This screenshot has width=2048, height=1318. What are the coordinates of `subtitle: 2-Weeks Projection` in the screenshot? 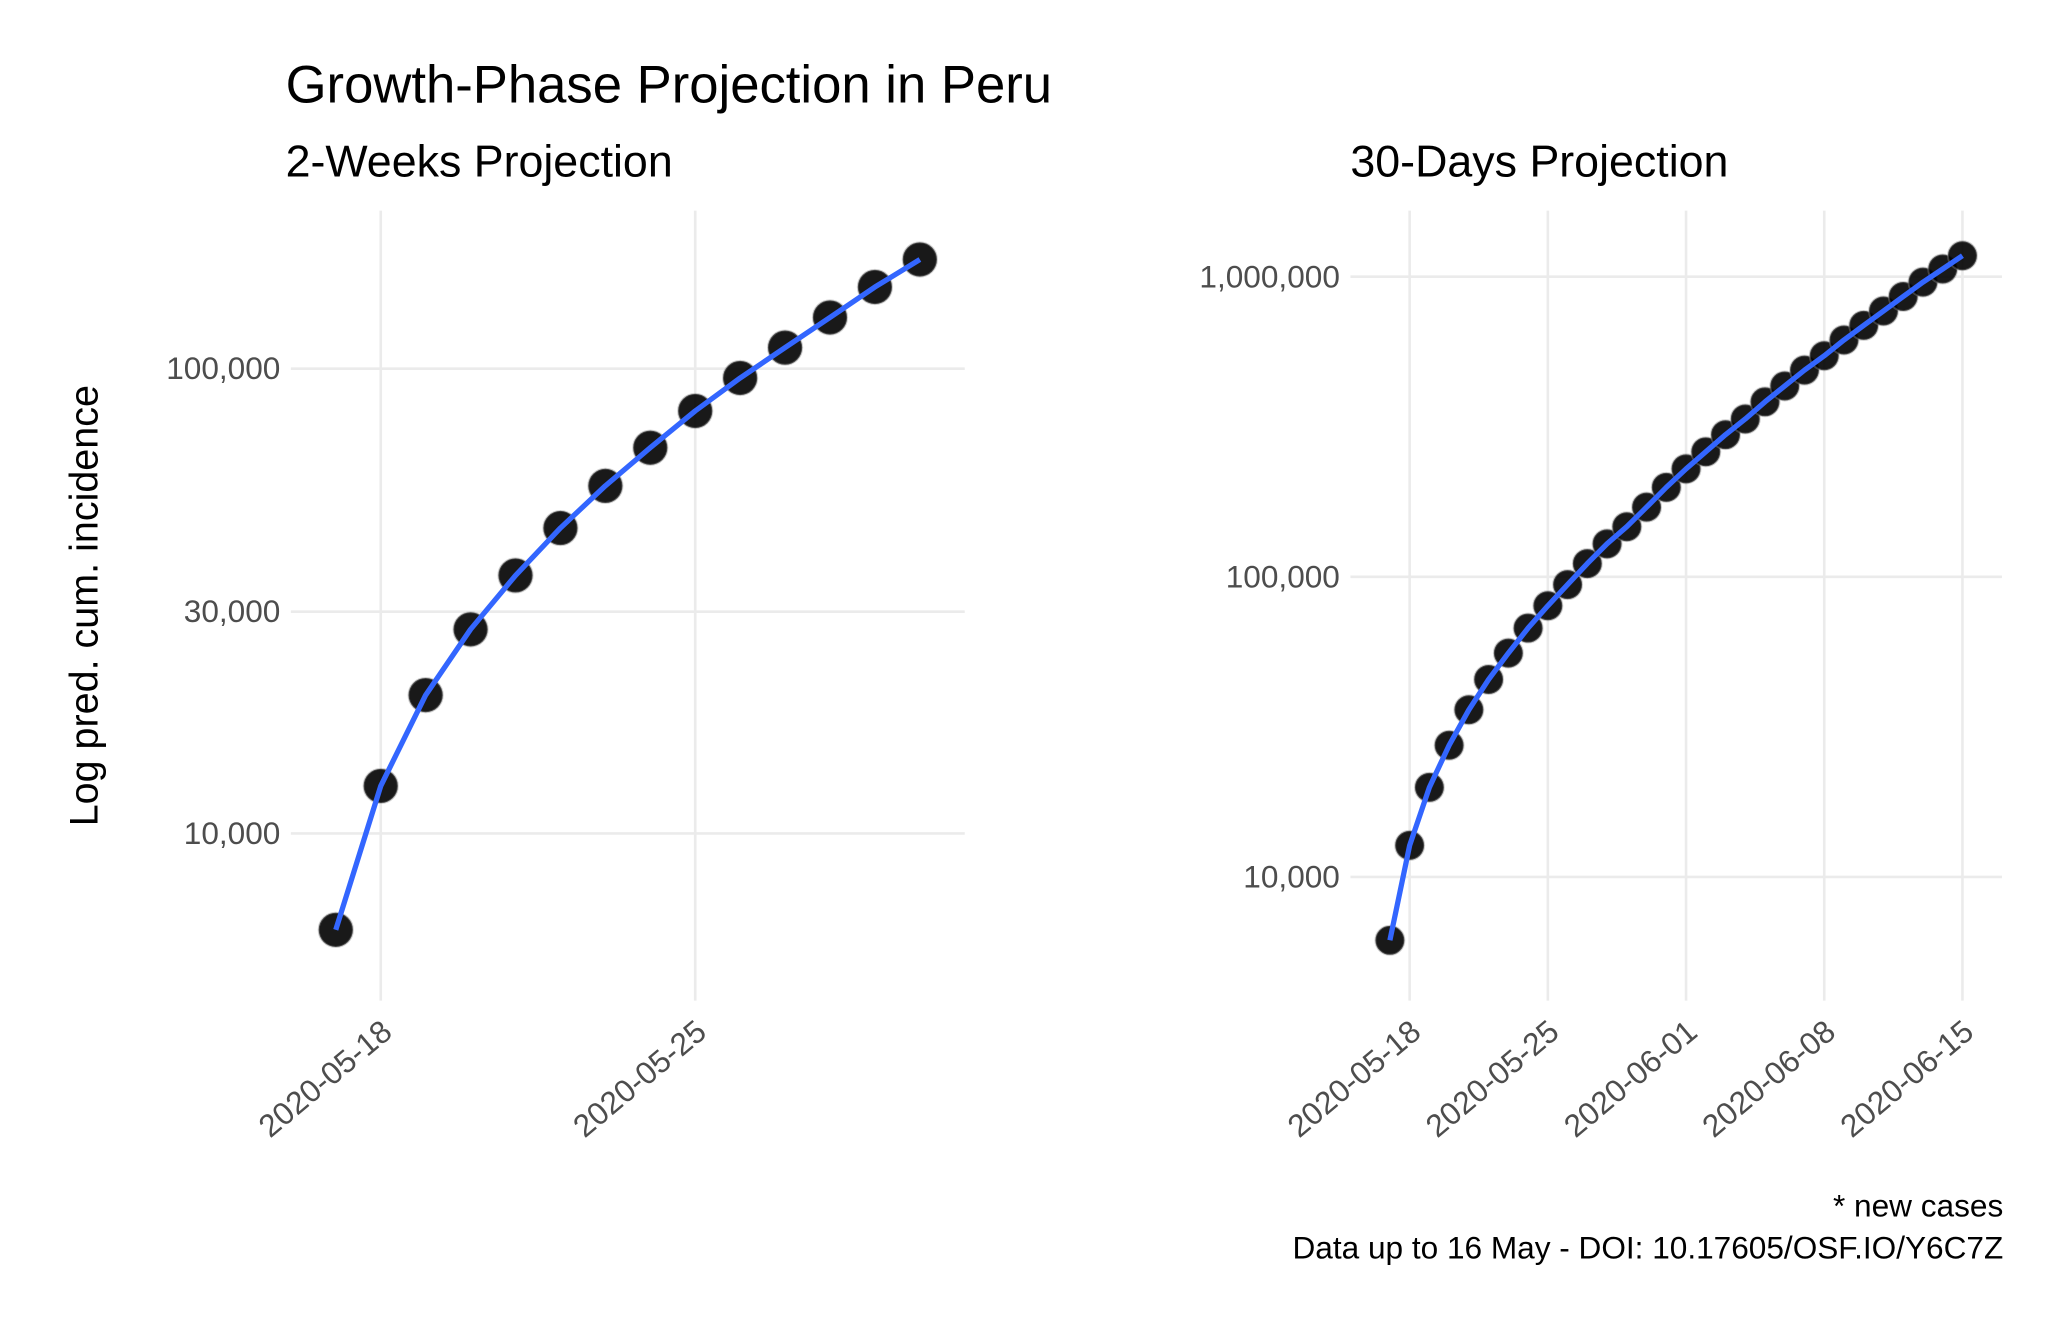 It's located at (479, 161).